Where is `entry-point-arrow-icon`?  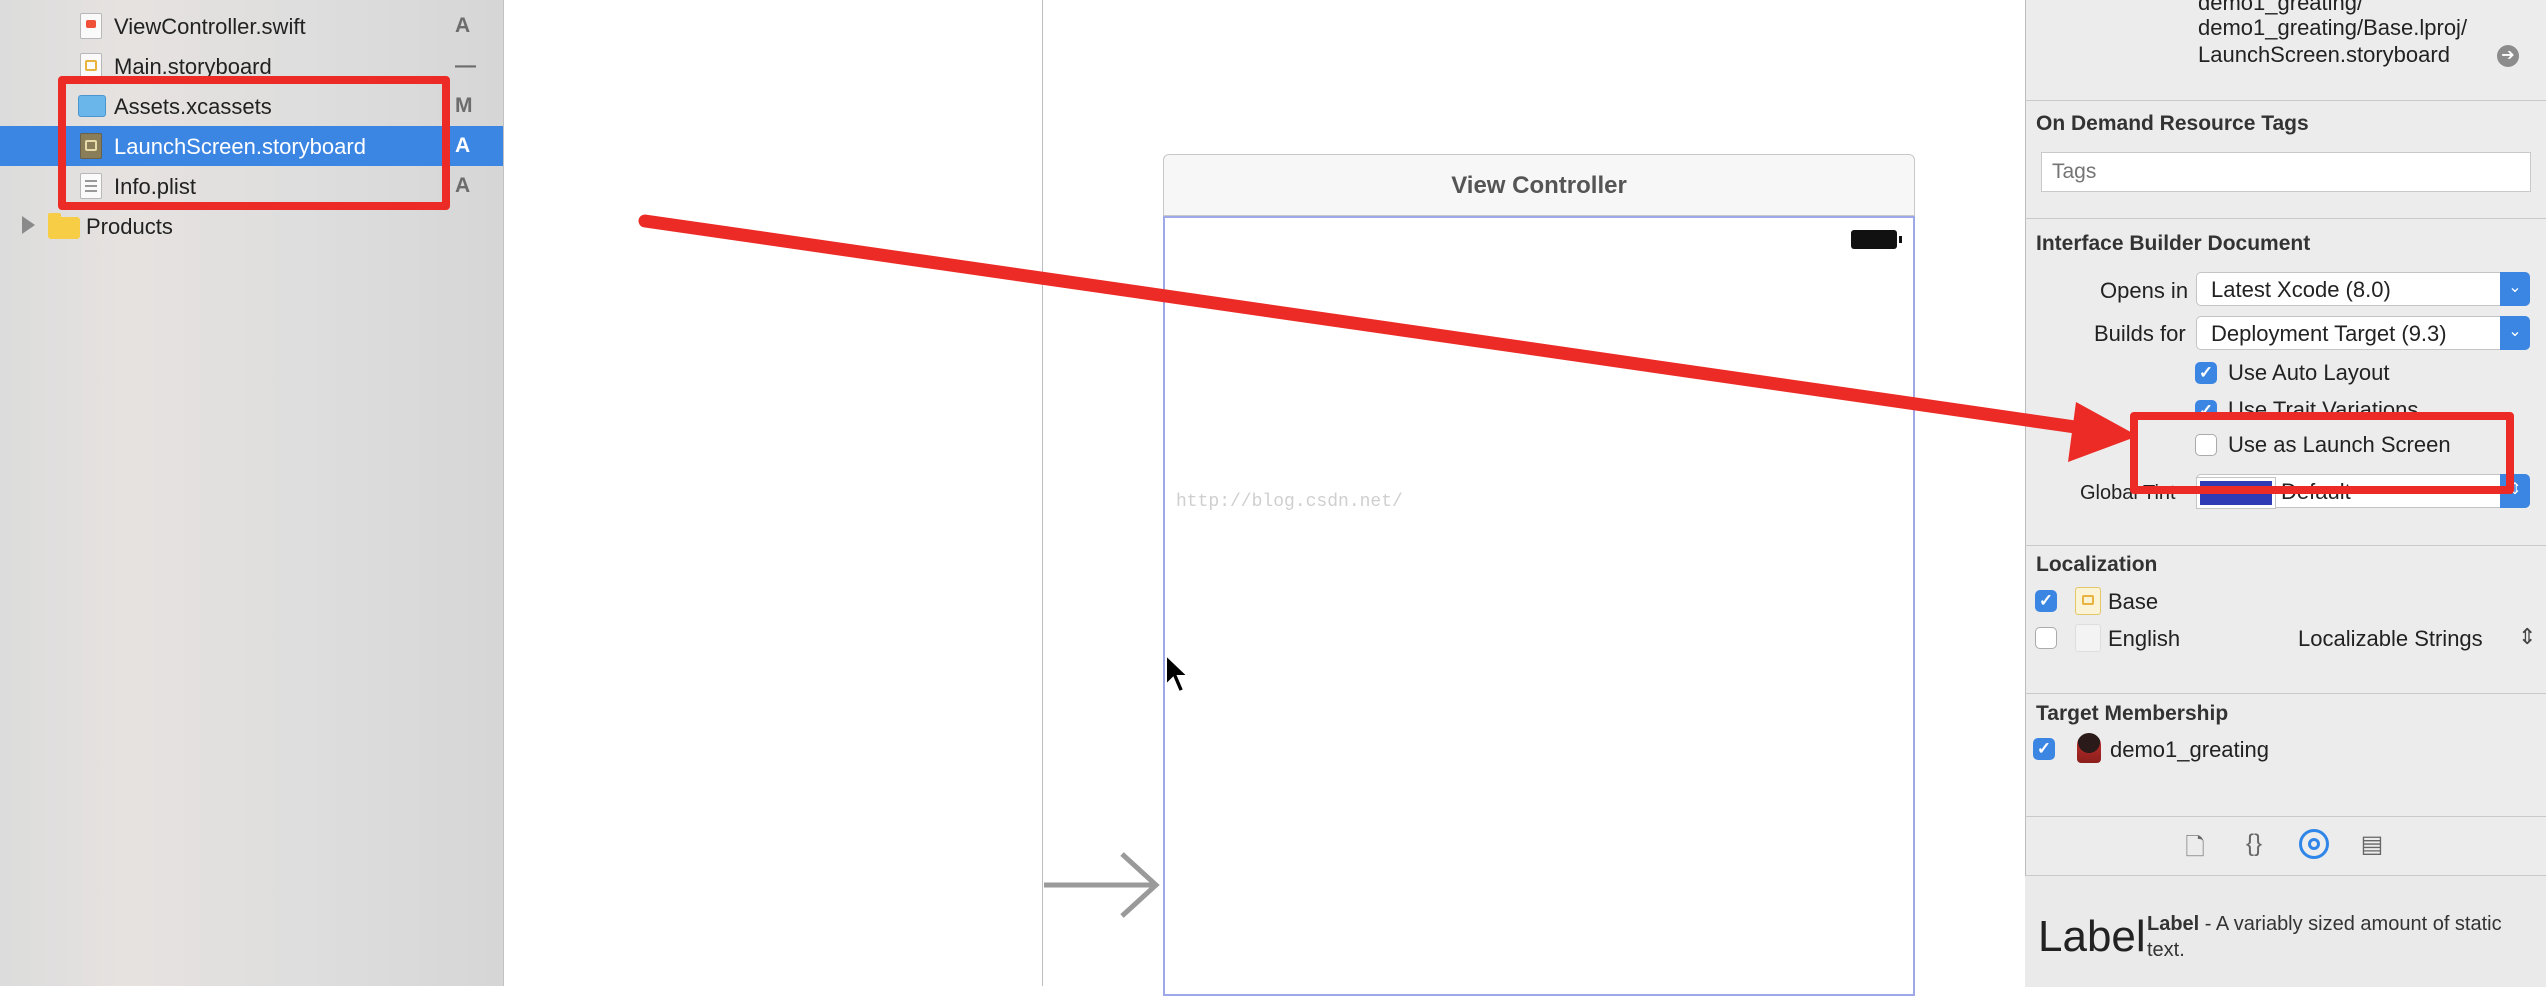 entry-point-arrow-icon is located at coordinates (1102, 885).